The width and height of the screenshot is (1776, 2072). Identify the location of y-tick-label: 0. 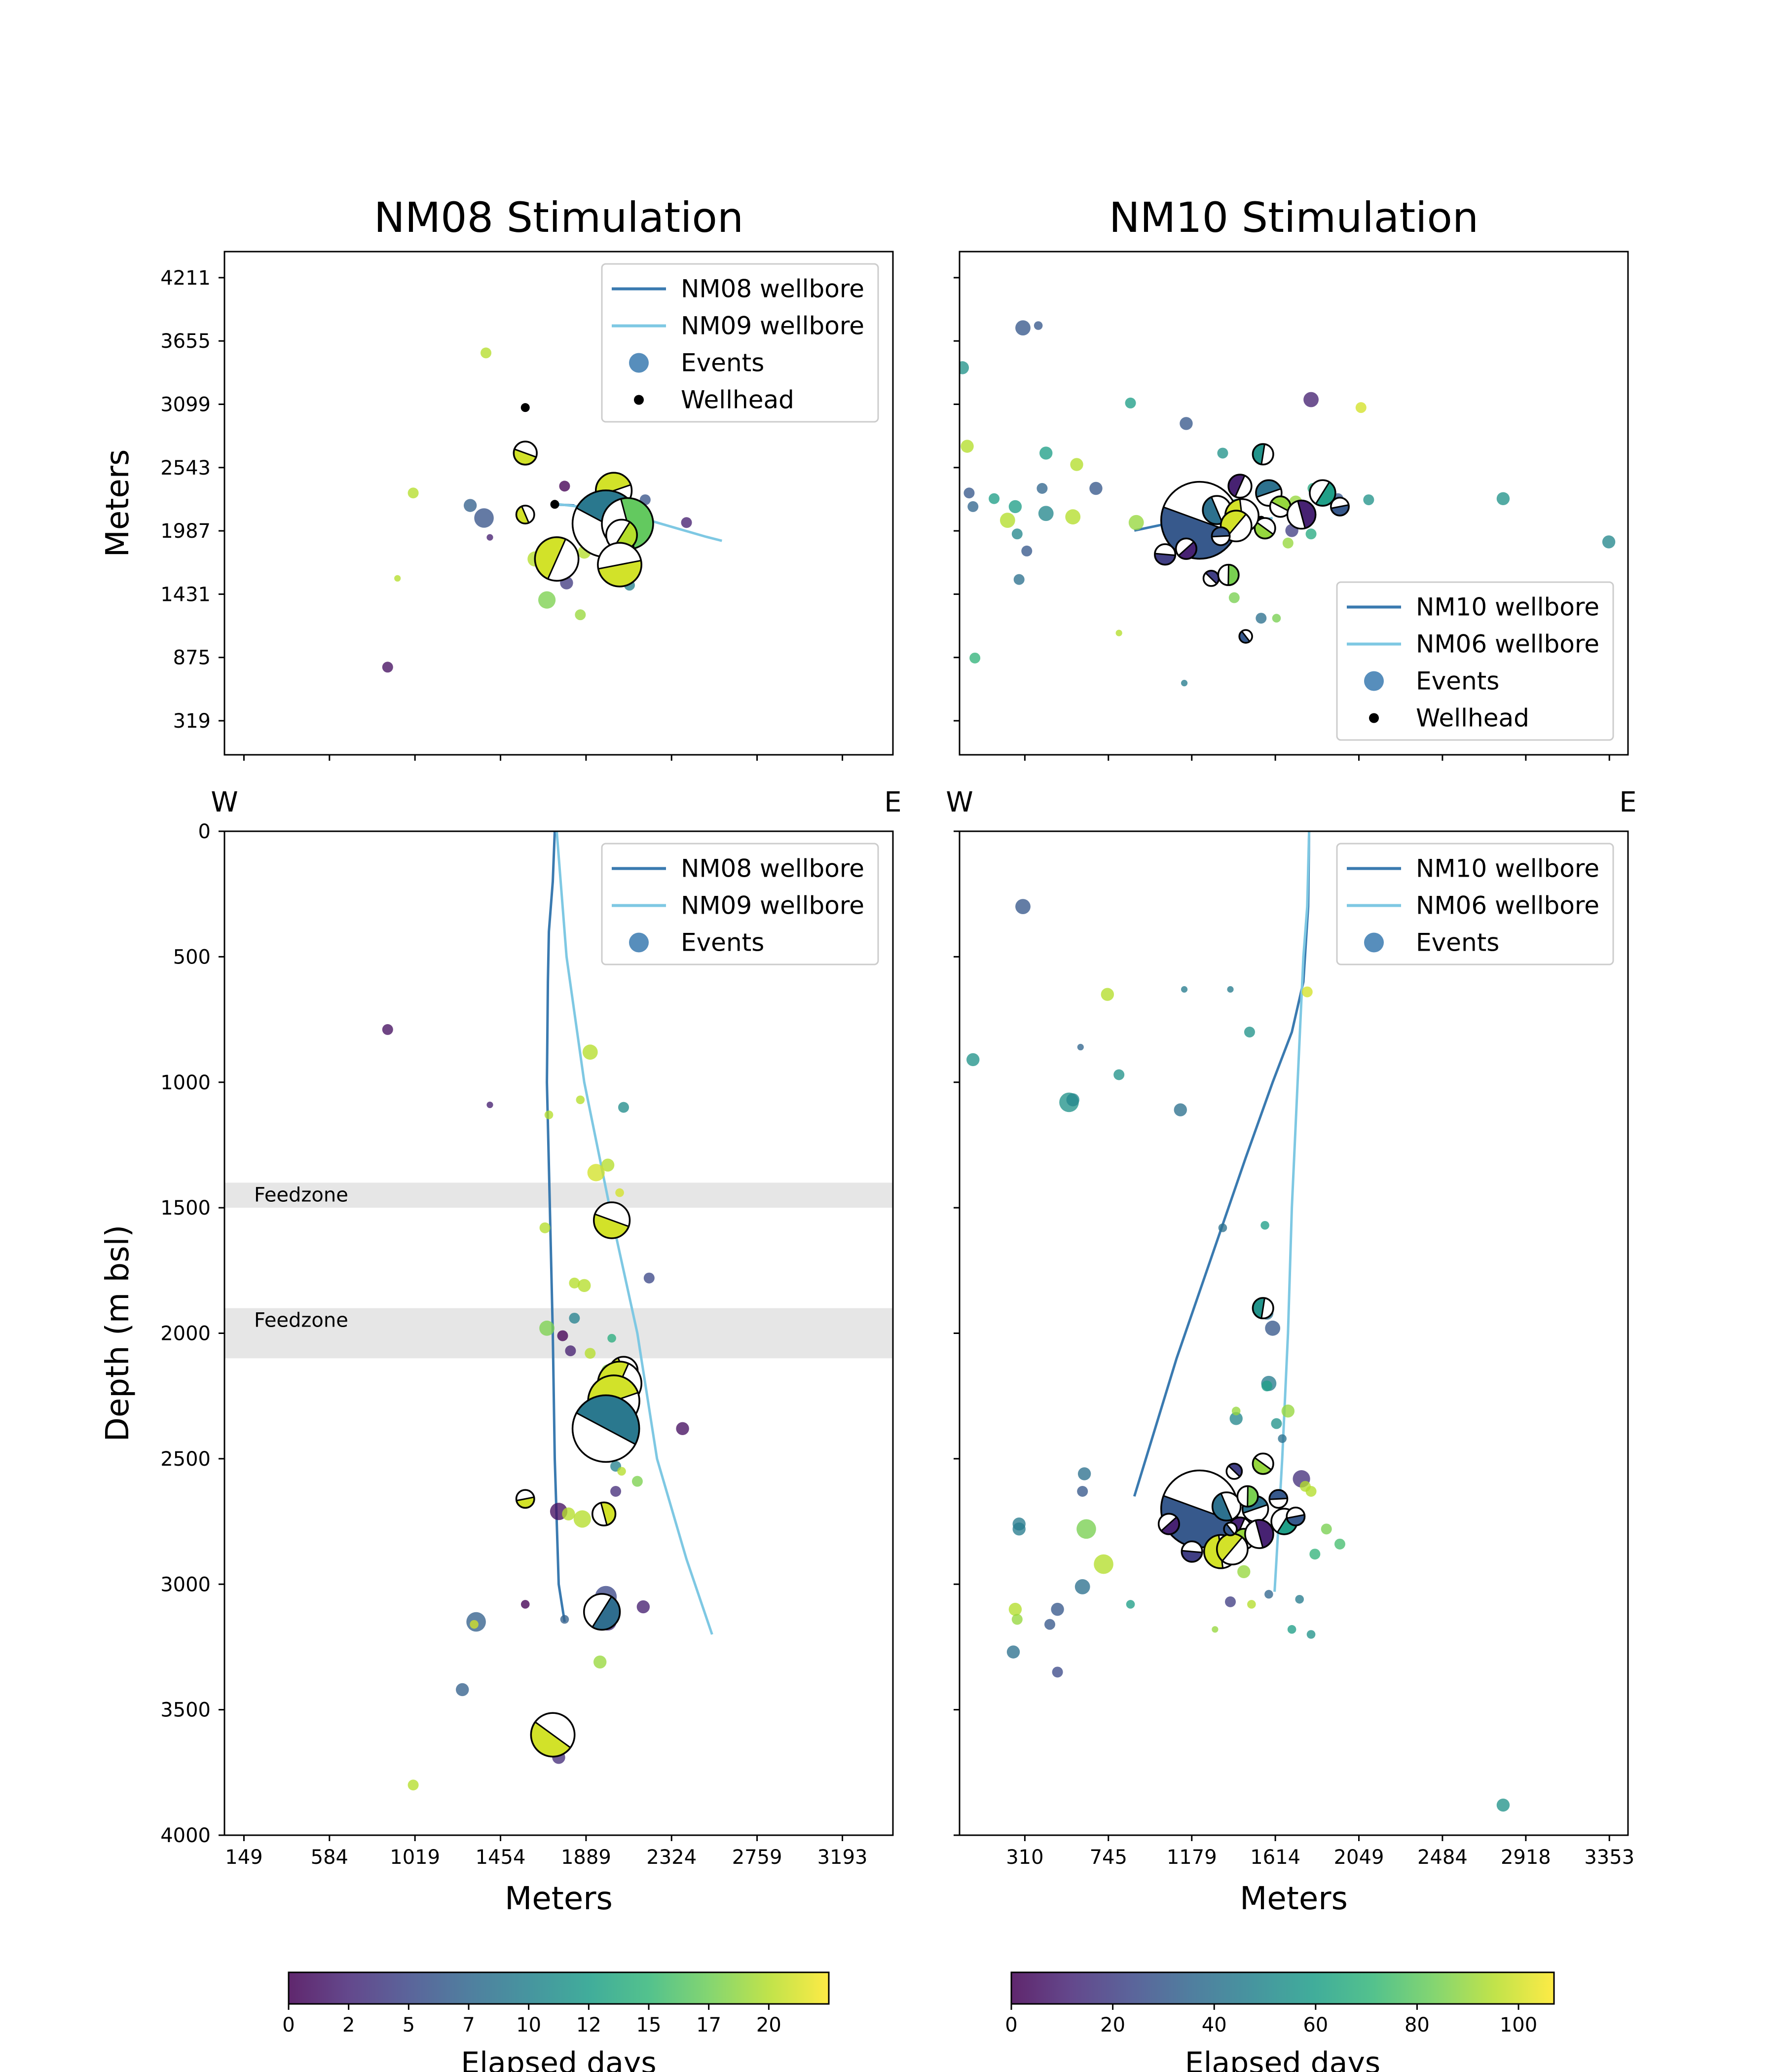
(205, 832).